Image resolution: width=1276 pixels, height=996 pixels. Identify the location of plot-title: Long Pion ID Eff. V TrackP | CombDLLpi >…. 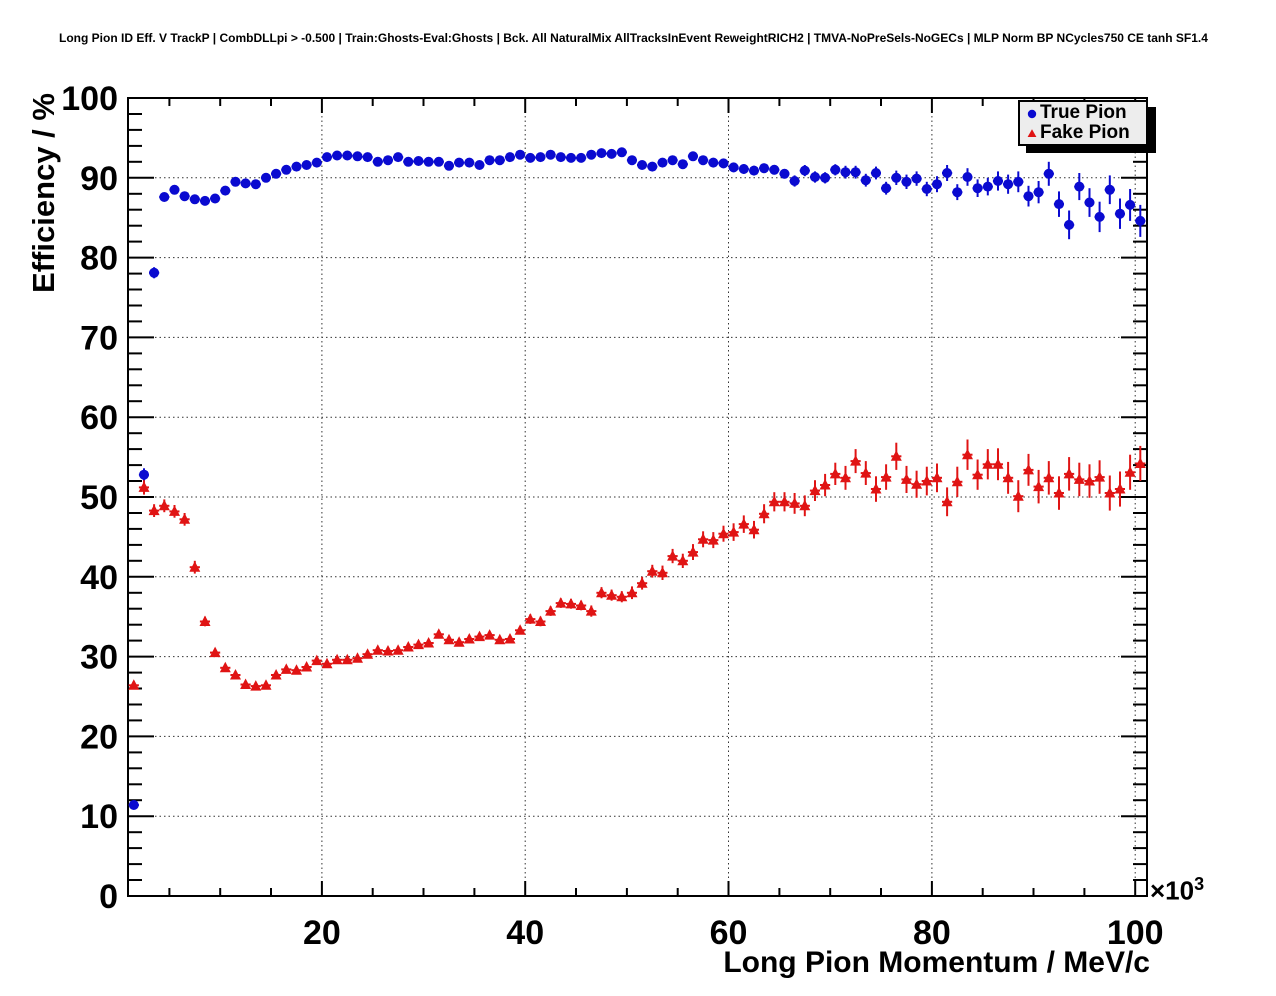
(633, 38).